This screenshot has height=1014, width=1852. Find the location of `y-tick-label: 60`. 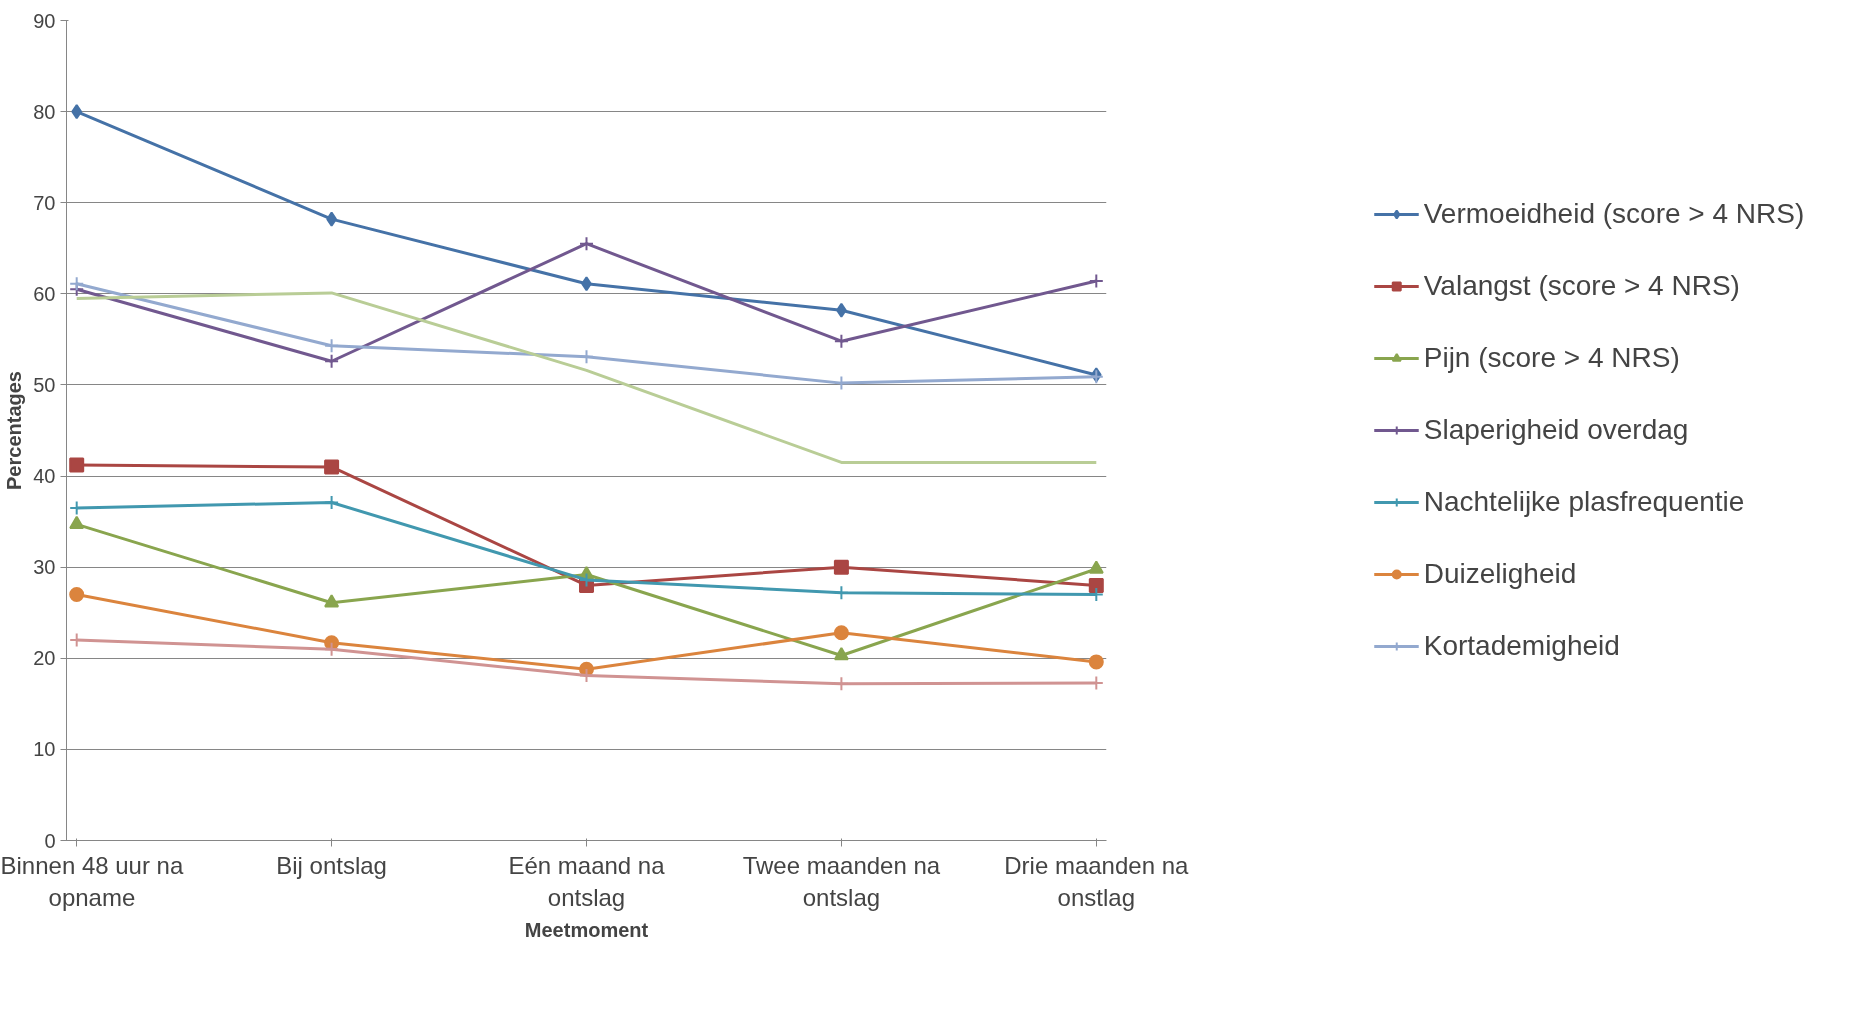

y-tick-label: 60 is located at coordinates (44, 293).